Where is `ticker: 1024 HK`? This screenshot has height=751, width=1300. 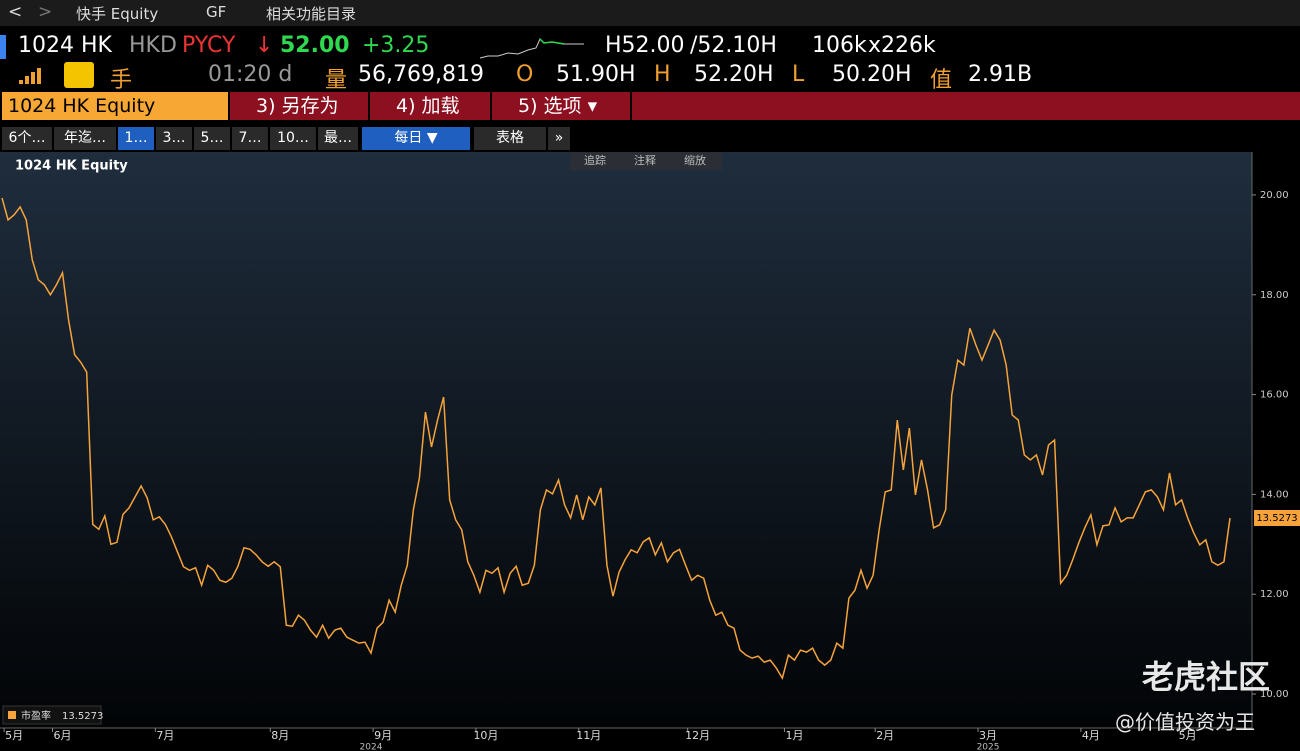
ticker: 1024 HK is located at coordinates (65, 45).